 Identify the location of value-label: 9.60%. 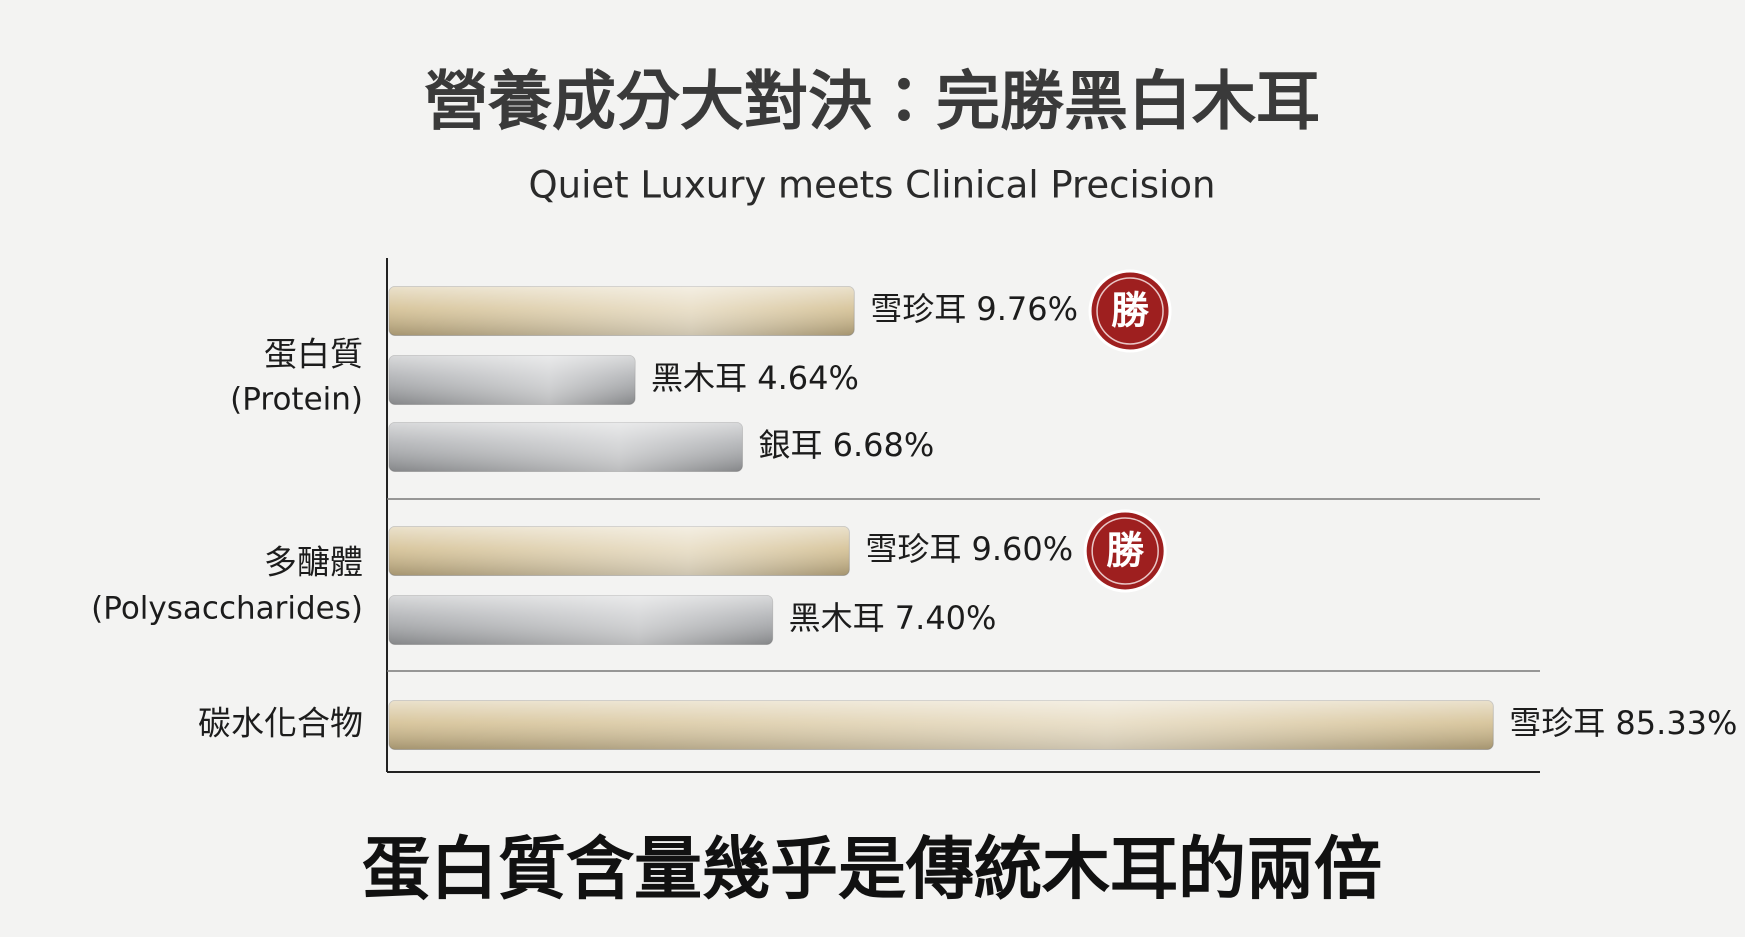
(1023, 549).